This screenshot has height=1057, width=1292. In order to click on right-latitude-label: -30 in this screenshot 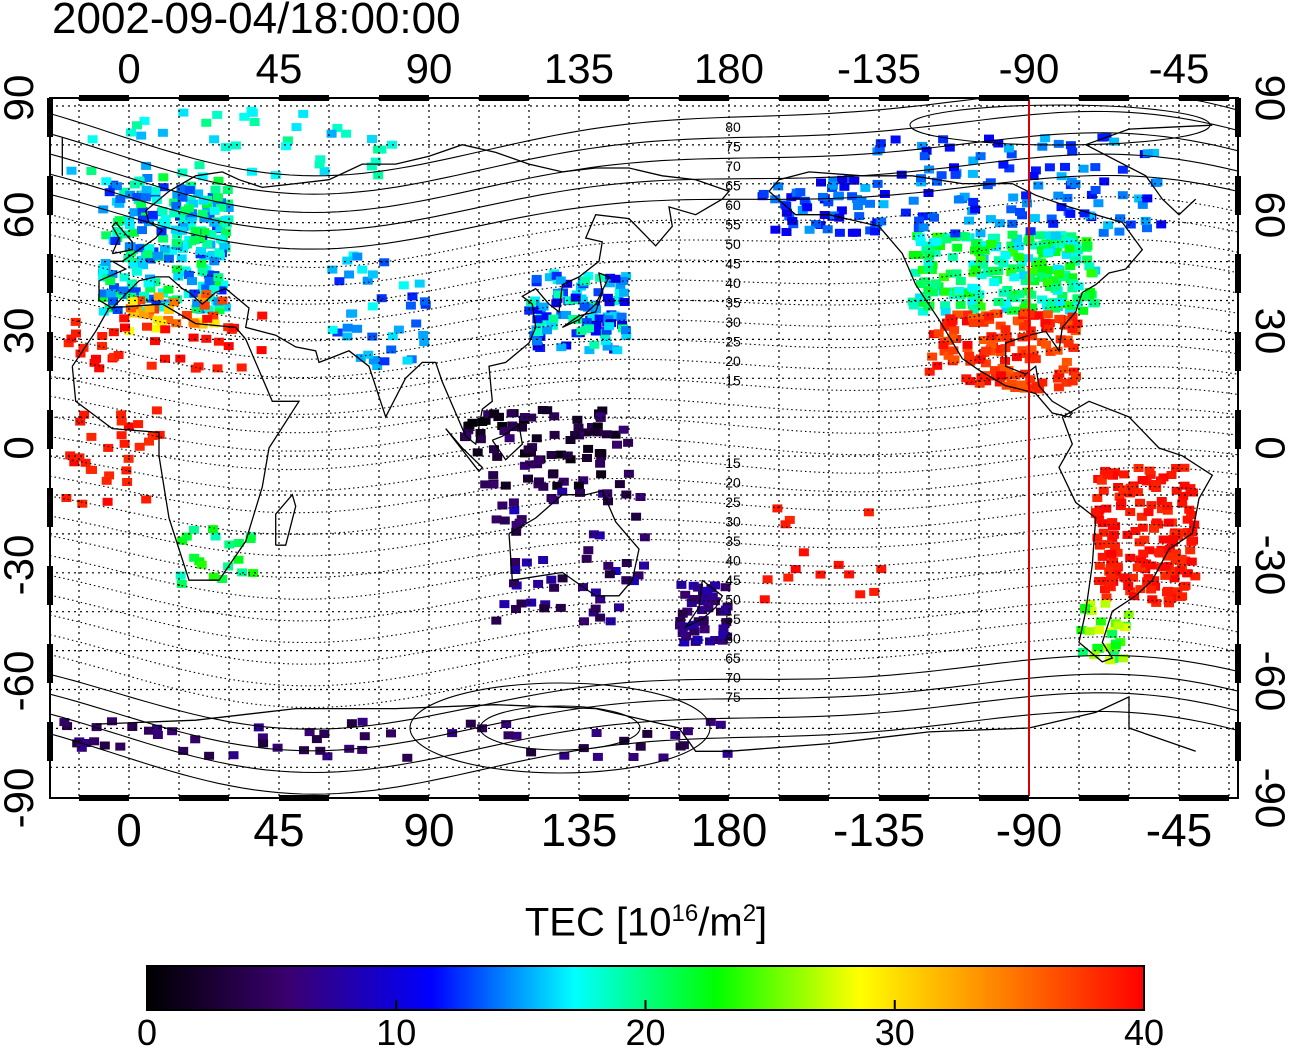, I will do `click(1269, 565)`.